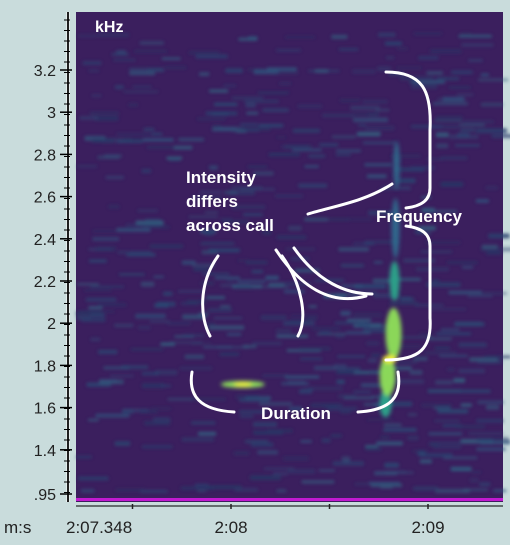 The width and height of the screenshot is (510, 545). Describe the element at coordinates (109, 27) in the screenshot. I see `y-axis-label: kHz` at that location.